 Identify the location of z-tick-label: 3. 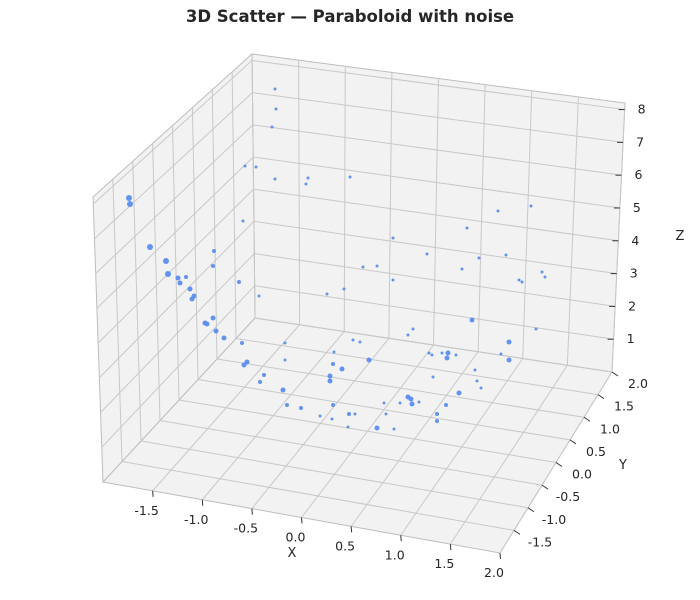
(634, 273).